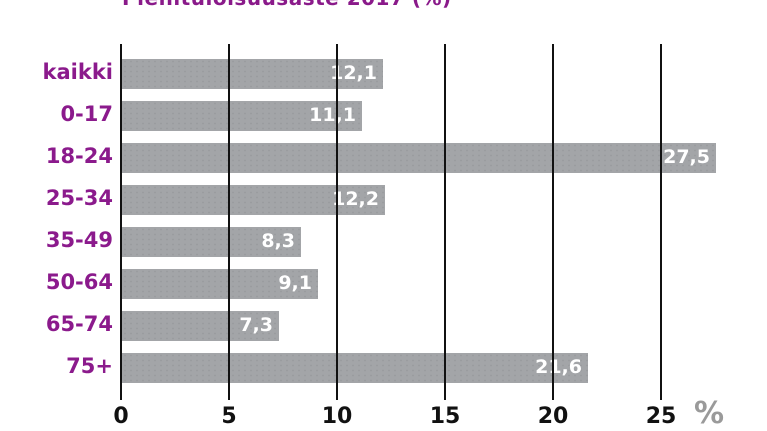  Describe the element at coordinates (252, 74) in the screenshot. I see `bar-kaikki: 12,1` at that location.